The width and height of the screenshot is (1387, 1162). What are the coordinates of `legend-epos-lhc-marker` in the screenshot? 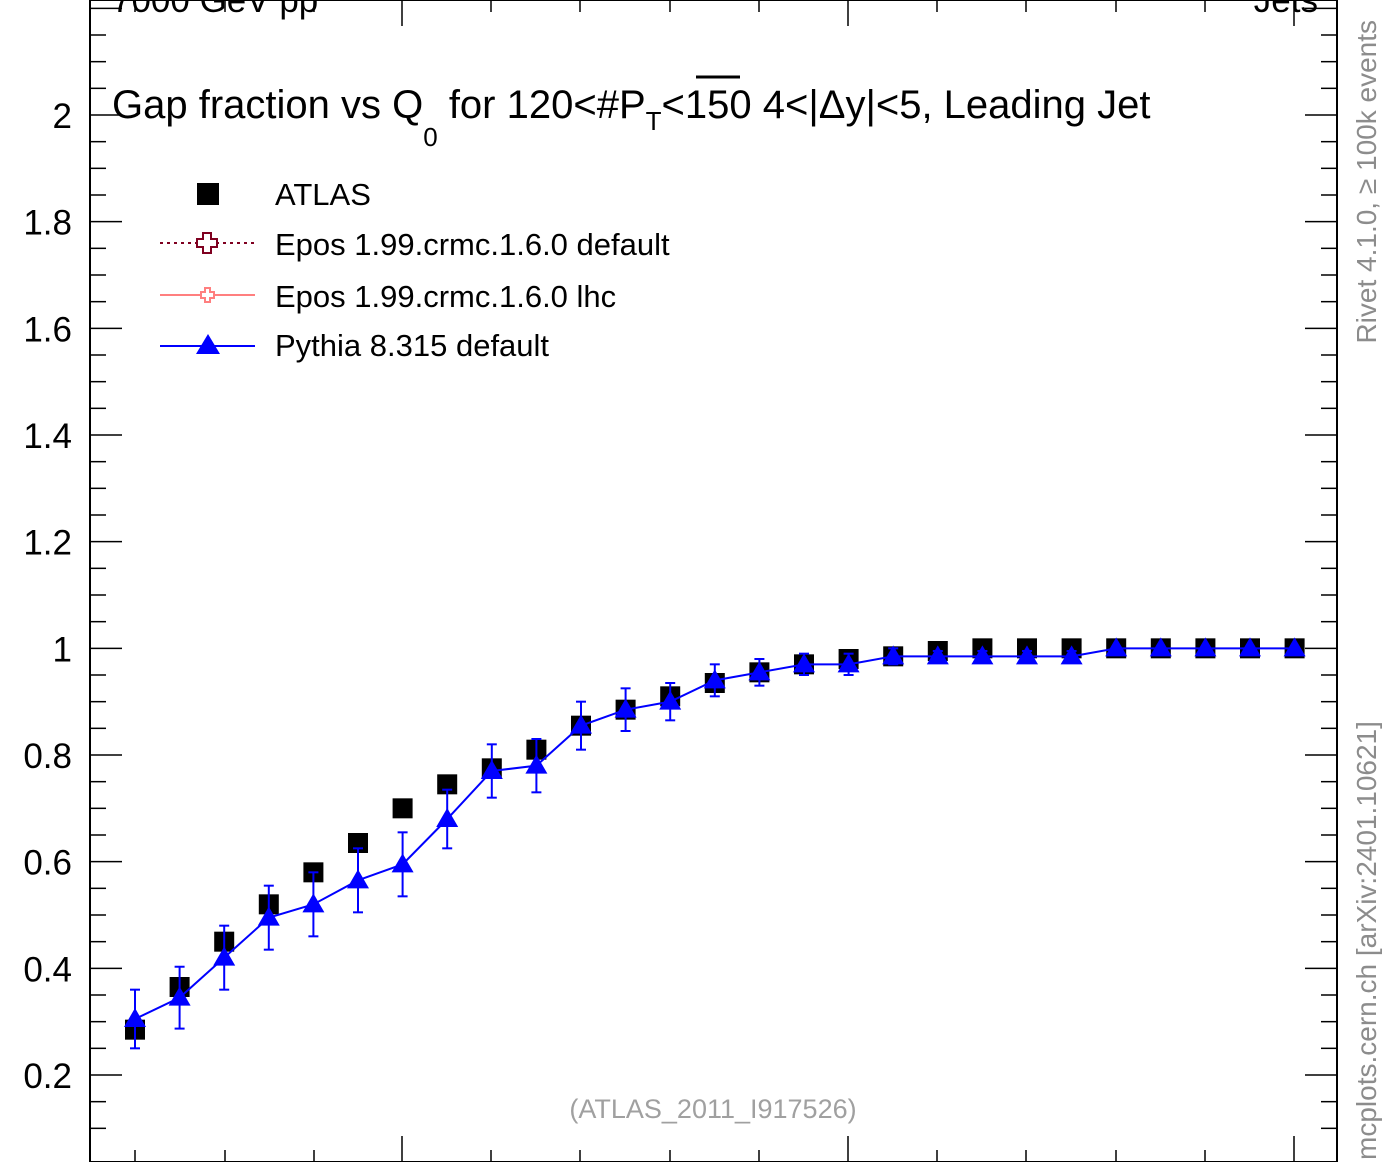 It's located at (207, 295).